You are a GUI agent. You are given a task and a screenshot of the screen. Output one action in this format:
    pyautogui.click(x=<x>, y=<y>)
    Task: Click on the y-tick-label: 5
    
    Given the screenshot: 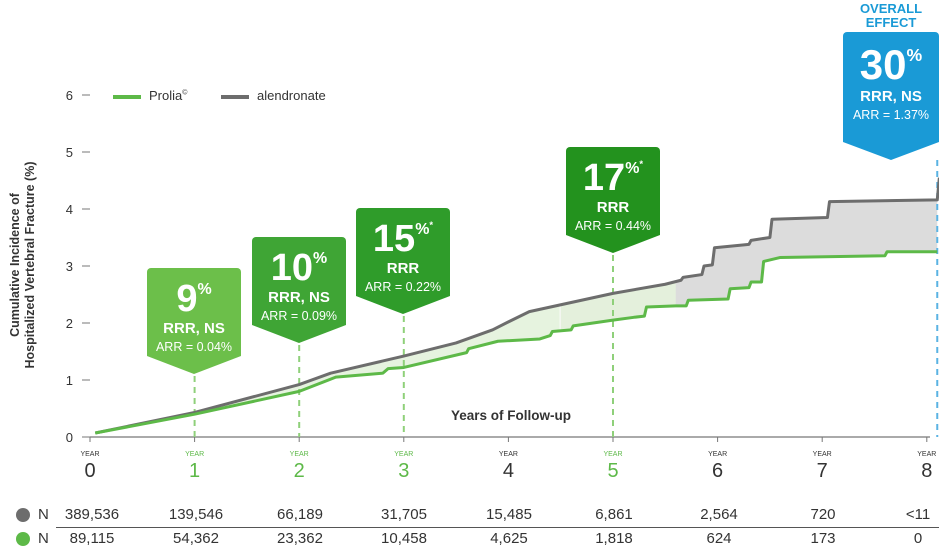 What is the action you would take?
    pyautogui.click(x=69, y=152)
    